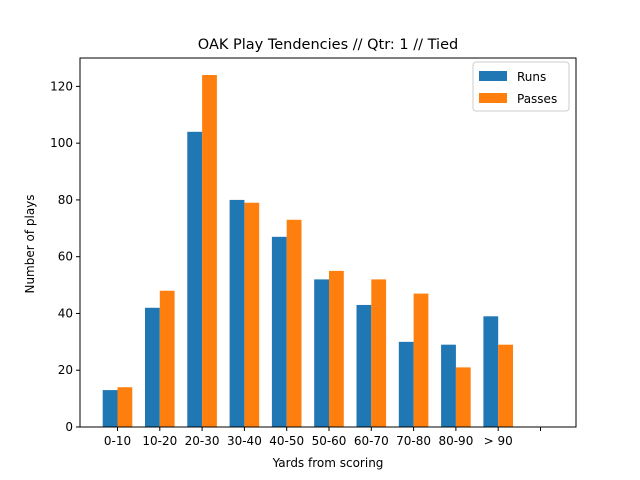  Describe the element at coordinates (493, 76) in the screenshot. I see `legend-swatch-runs` at that location.